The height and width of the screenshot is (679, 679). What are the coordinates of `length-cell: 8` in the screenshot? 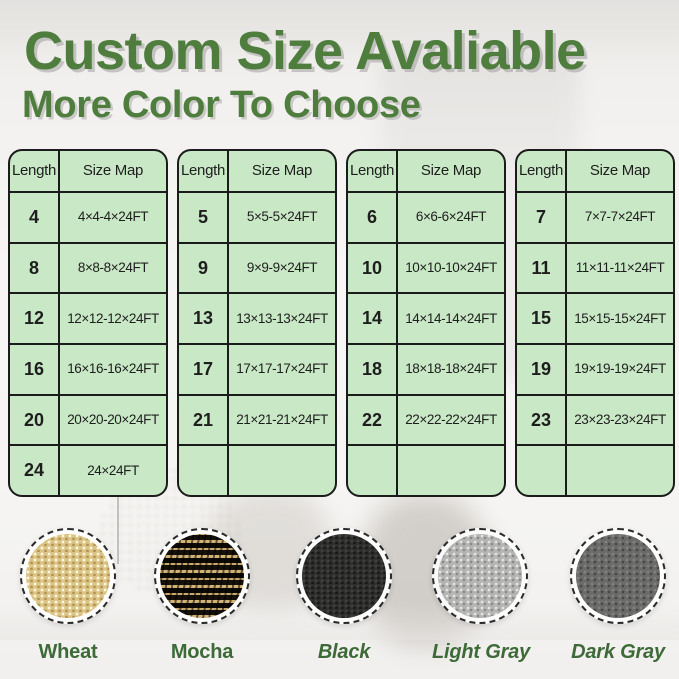 It's located at (34, 267).